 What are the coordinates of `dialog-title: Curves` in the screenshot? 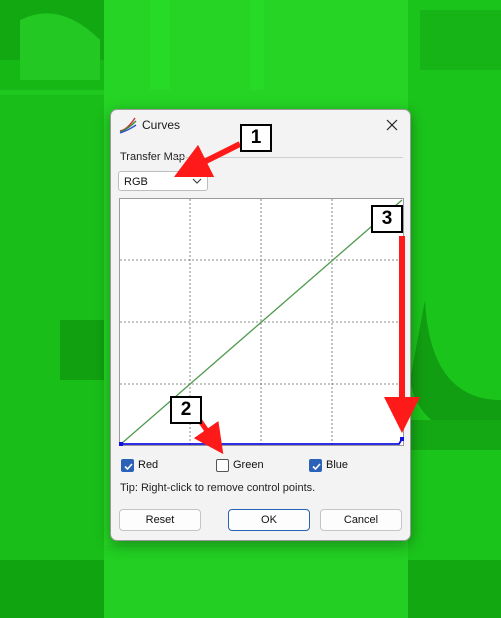 It's located at (161, 125).